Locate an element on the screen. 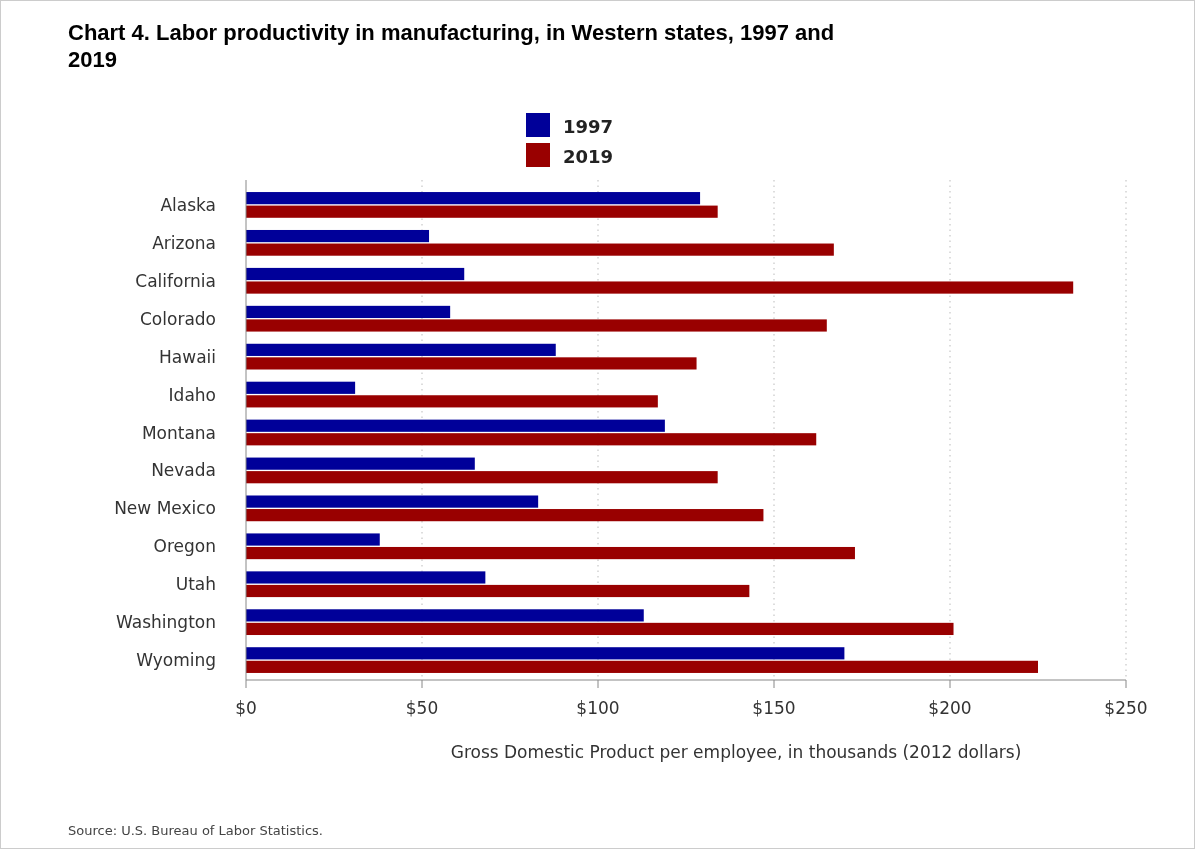 Image resolution: width=1195 pixels, height=849 pixels. x-tick-label: $250 is located at coordinates (1126, 708).